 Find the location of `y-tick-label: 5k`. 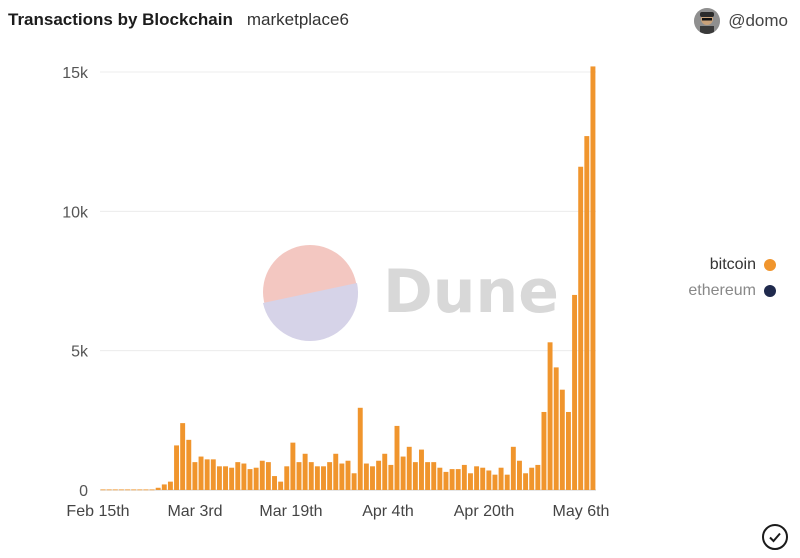

y-tick-label: 5k is located at coordinates (80, 352).